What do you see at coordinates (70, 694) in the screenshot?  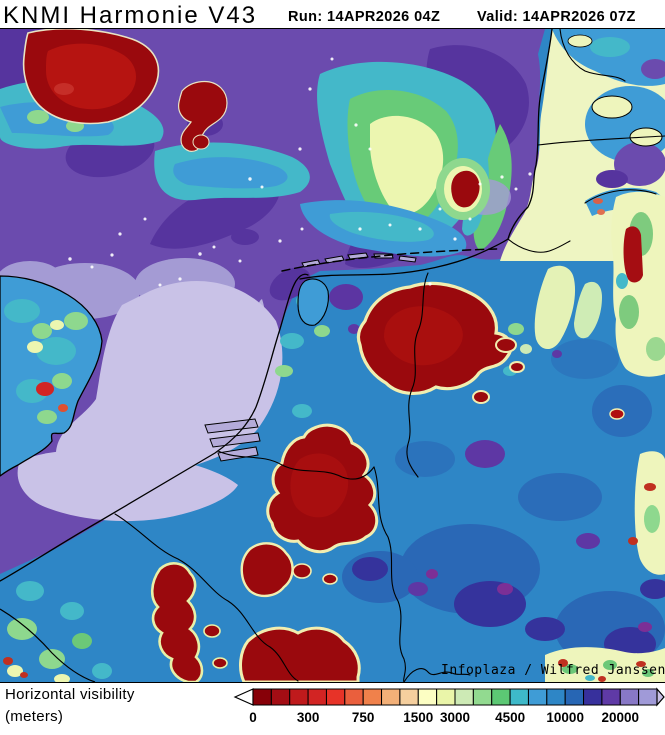 I see `legend-title-line1: Horizontal visibility` at bounding box center [70, 694].